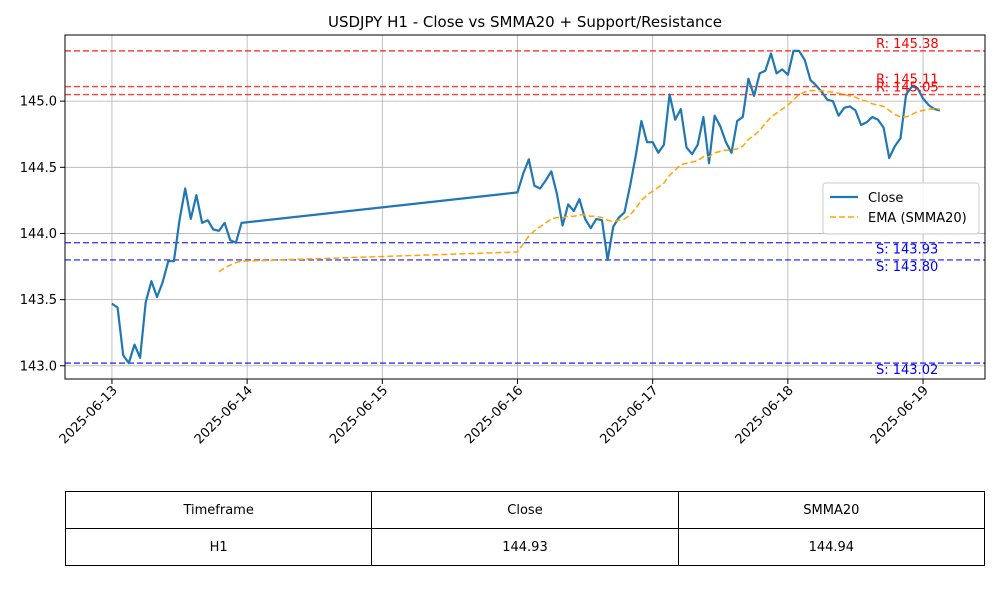  What do you see at coordinates (900, 415) in the screenshot?
I see `x-tick-label: 2025-06-19` at bounding box center [900, 415].